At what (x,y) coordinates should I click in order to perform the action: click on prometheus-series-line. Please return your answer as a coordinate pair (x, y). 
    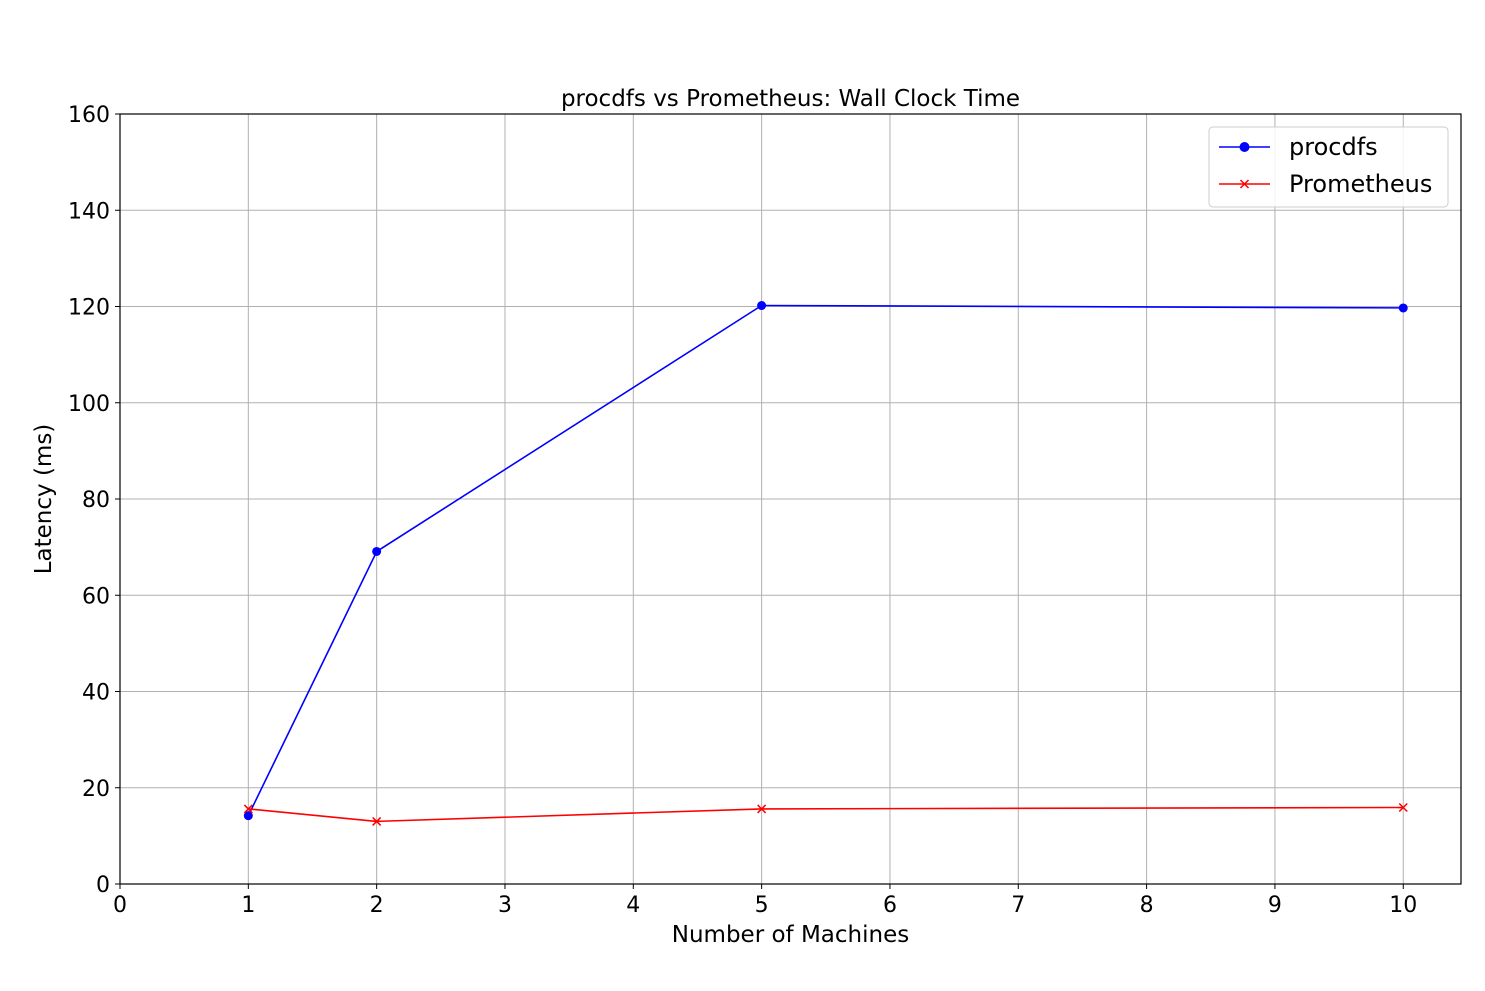
    Looking at the image, I should click on (826, 814).